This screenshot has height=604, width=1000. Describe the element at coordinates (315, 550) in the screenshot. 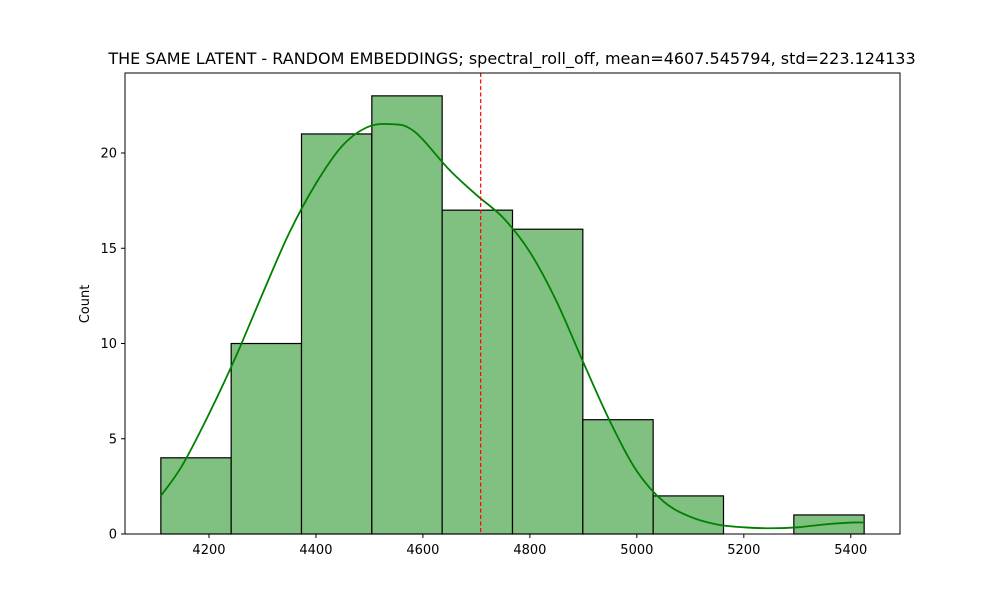

I see `x-tick-label: 4400` at that location.